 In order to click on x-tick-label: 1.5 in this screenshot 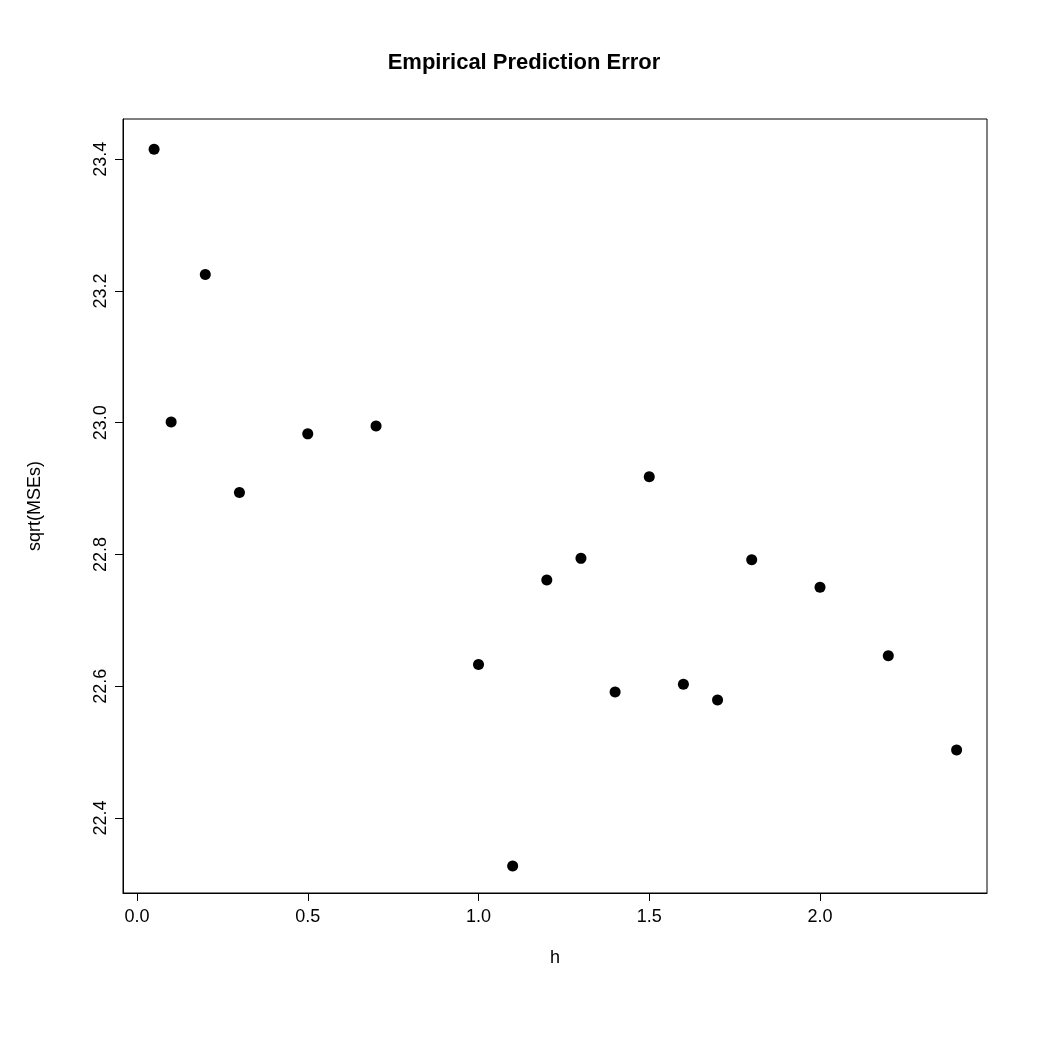, I will do `click(649, 916)`.